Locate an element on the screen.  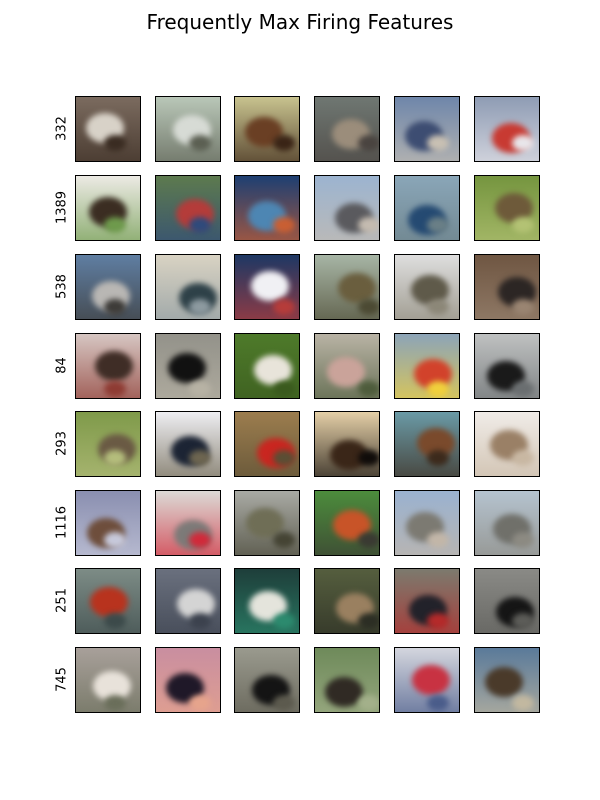
row-label: 251 is located at coordinates (62, 600).